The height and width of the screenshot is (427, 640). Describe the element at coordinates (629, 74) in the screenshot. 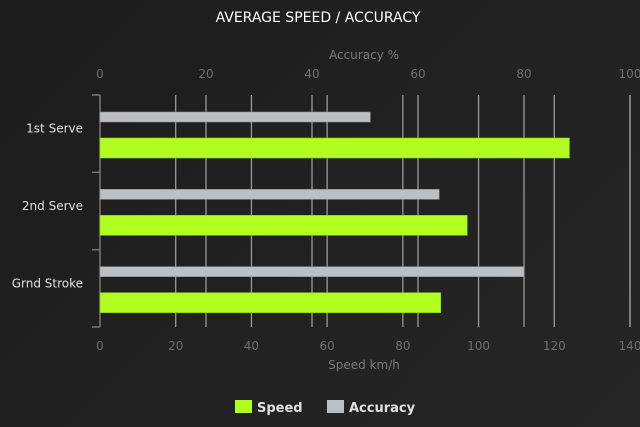

I see `top-tick-label: 100` at that location.